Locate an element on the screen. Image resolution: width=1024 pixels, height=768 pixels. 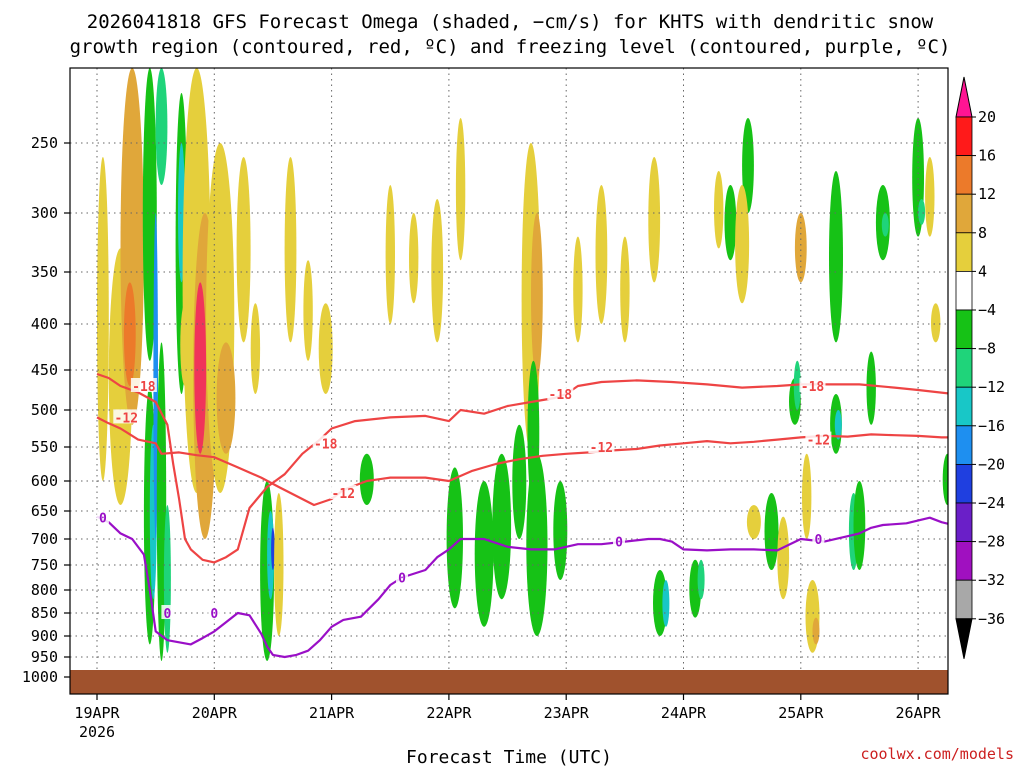
red-contour-label-1: -12 is located at coordinates (126, 418).